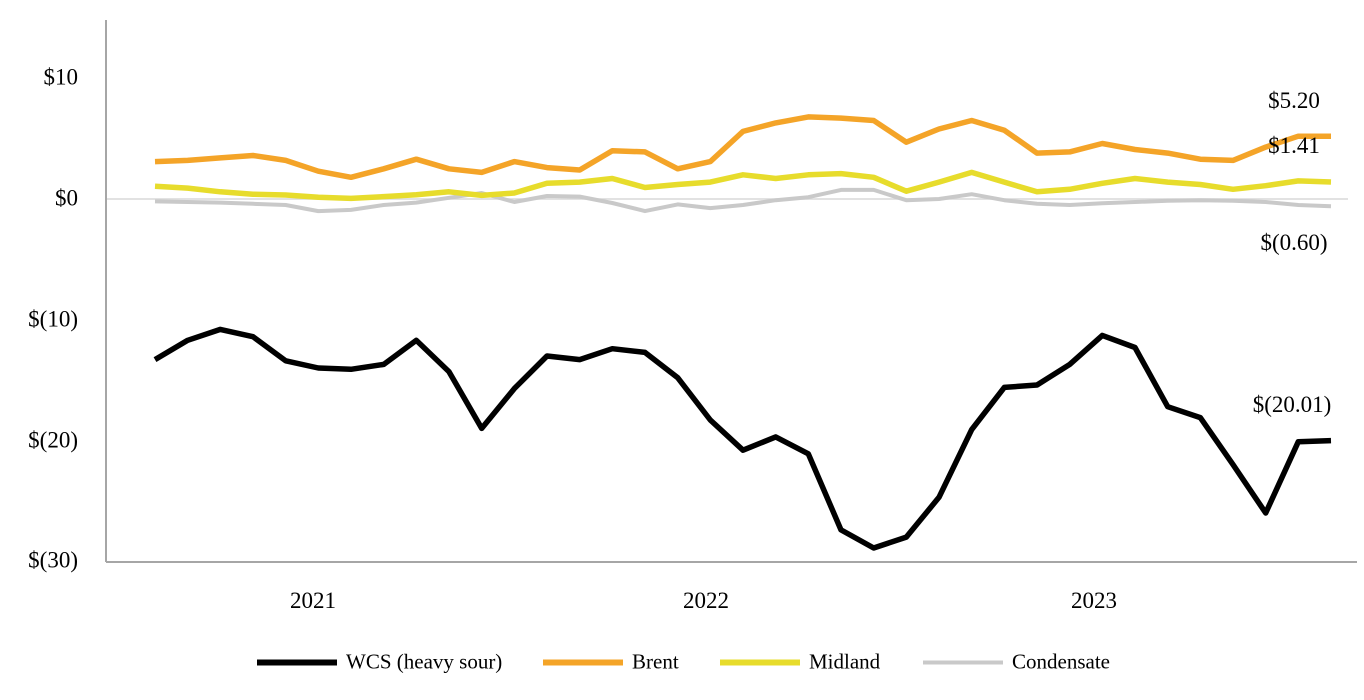  Describe the element at coordinates (1294, 145) in the screenshot. I see `end-label-midland: $1.41` at that location.